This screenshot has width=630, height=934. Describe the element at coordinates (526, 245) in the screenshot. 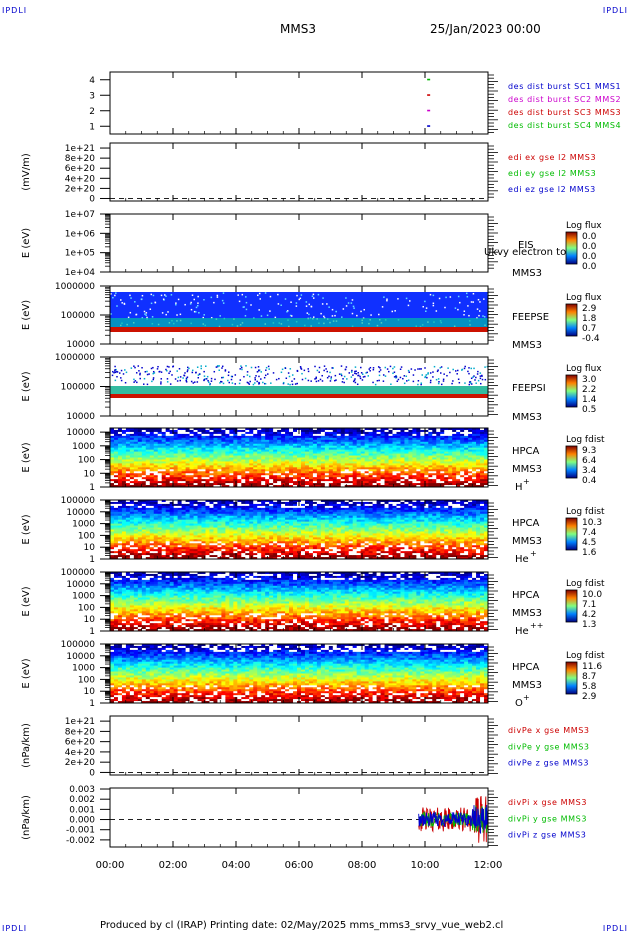

I see `instrument-label: EIS` at that location.